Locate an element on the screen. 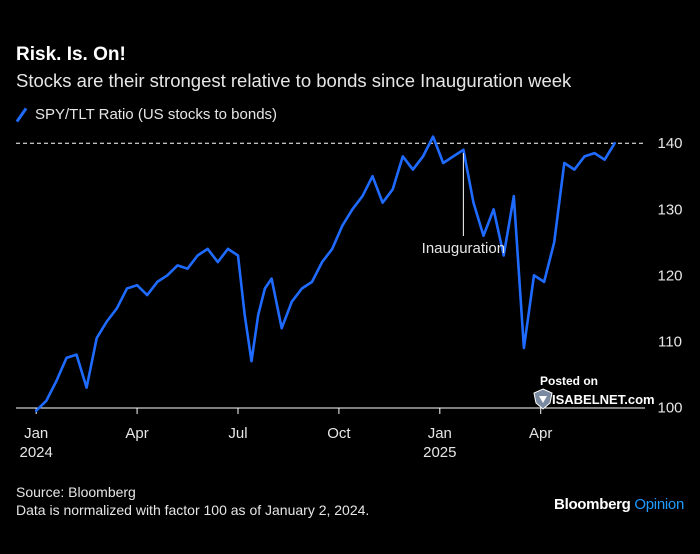  brand-name: Bloomberg is located at coordinates (592, 504).